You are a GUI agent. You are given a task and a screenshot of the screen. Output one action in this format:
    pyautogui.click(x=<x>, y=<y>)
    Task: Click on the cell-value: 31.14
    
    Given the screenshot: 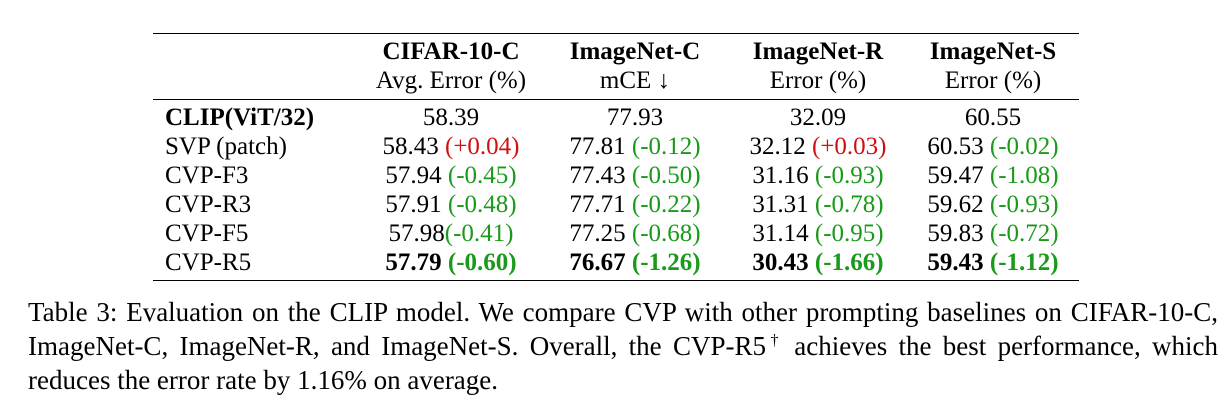 What is the action you would take?
    pyautogui.click(x=783, y=233)
    